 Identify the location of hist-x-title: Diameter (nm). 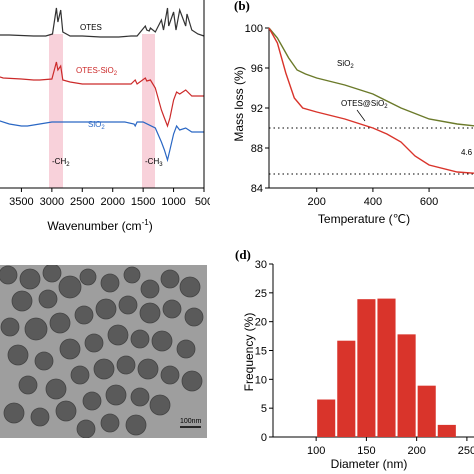
(369, 464).